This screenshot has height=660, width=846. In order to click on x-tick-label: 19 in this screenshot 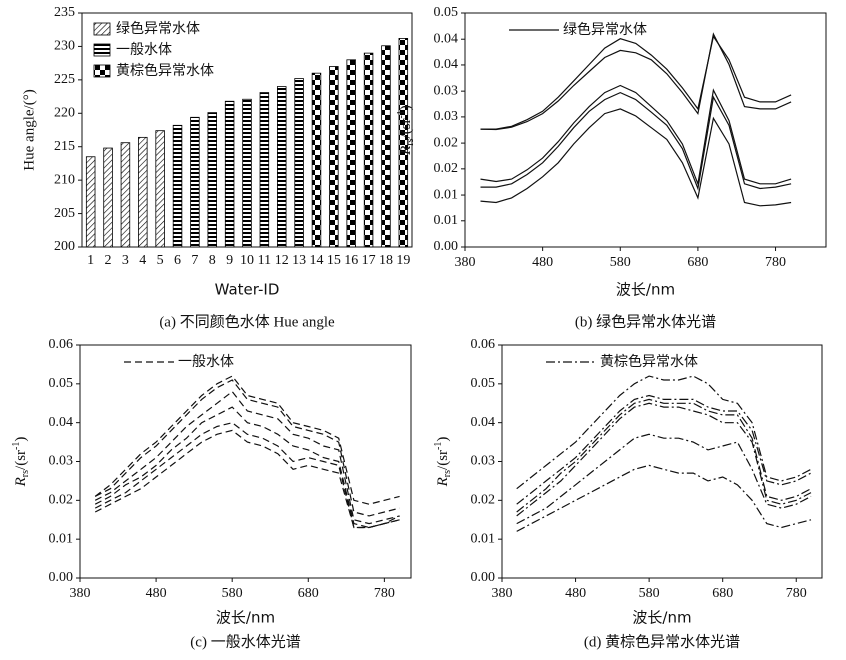, I will do `click(403, 260)`.